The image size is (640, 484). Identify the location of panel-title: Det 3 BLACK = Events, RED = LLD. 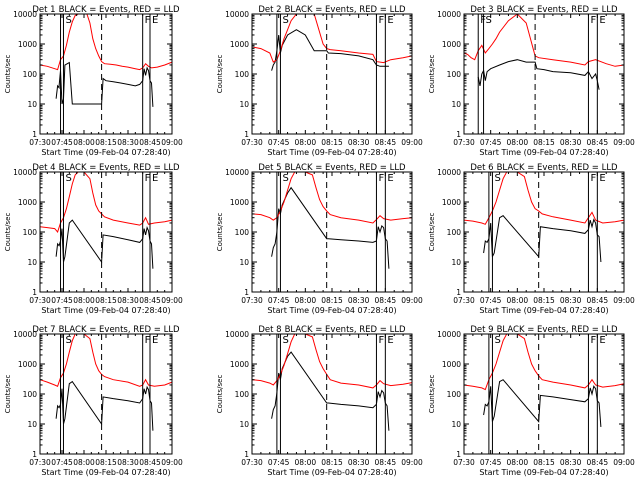
(544, 10).